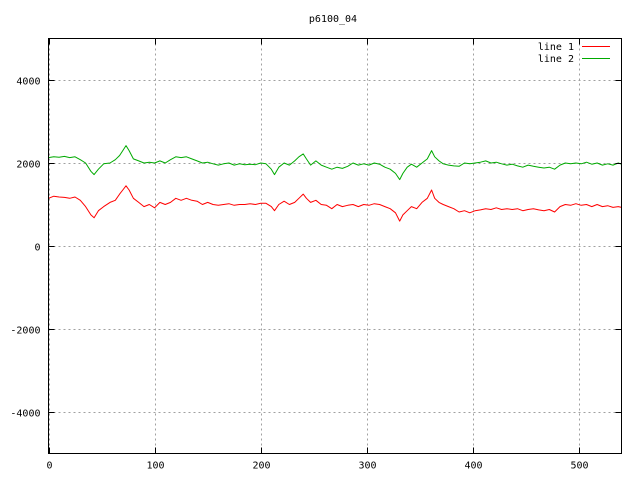  Describe the element at coordinates (556, 59) in the screenshot. I see `legend-label-2: line 2` at that location.